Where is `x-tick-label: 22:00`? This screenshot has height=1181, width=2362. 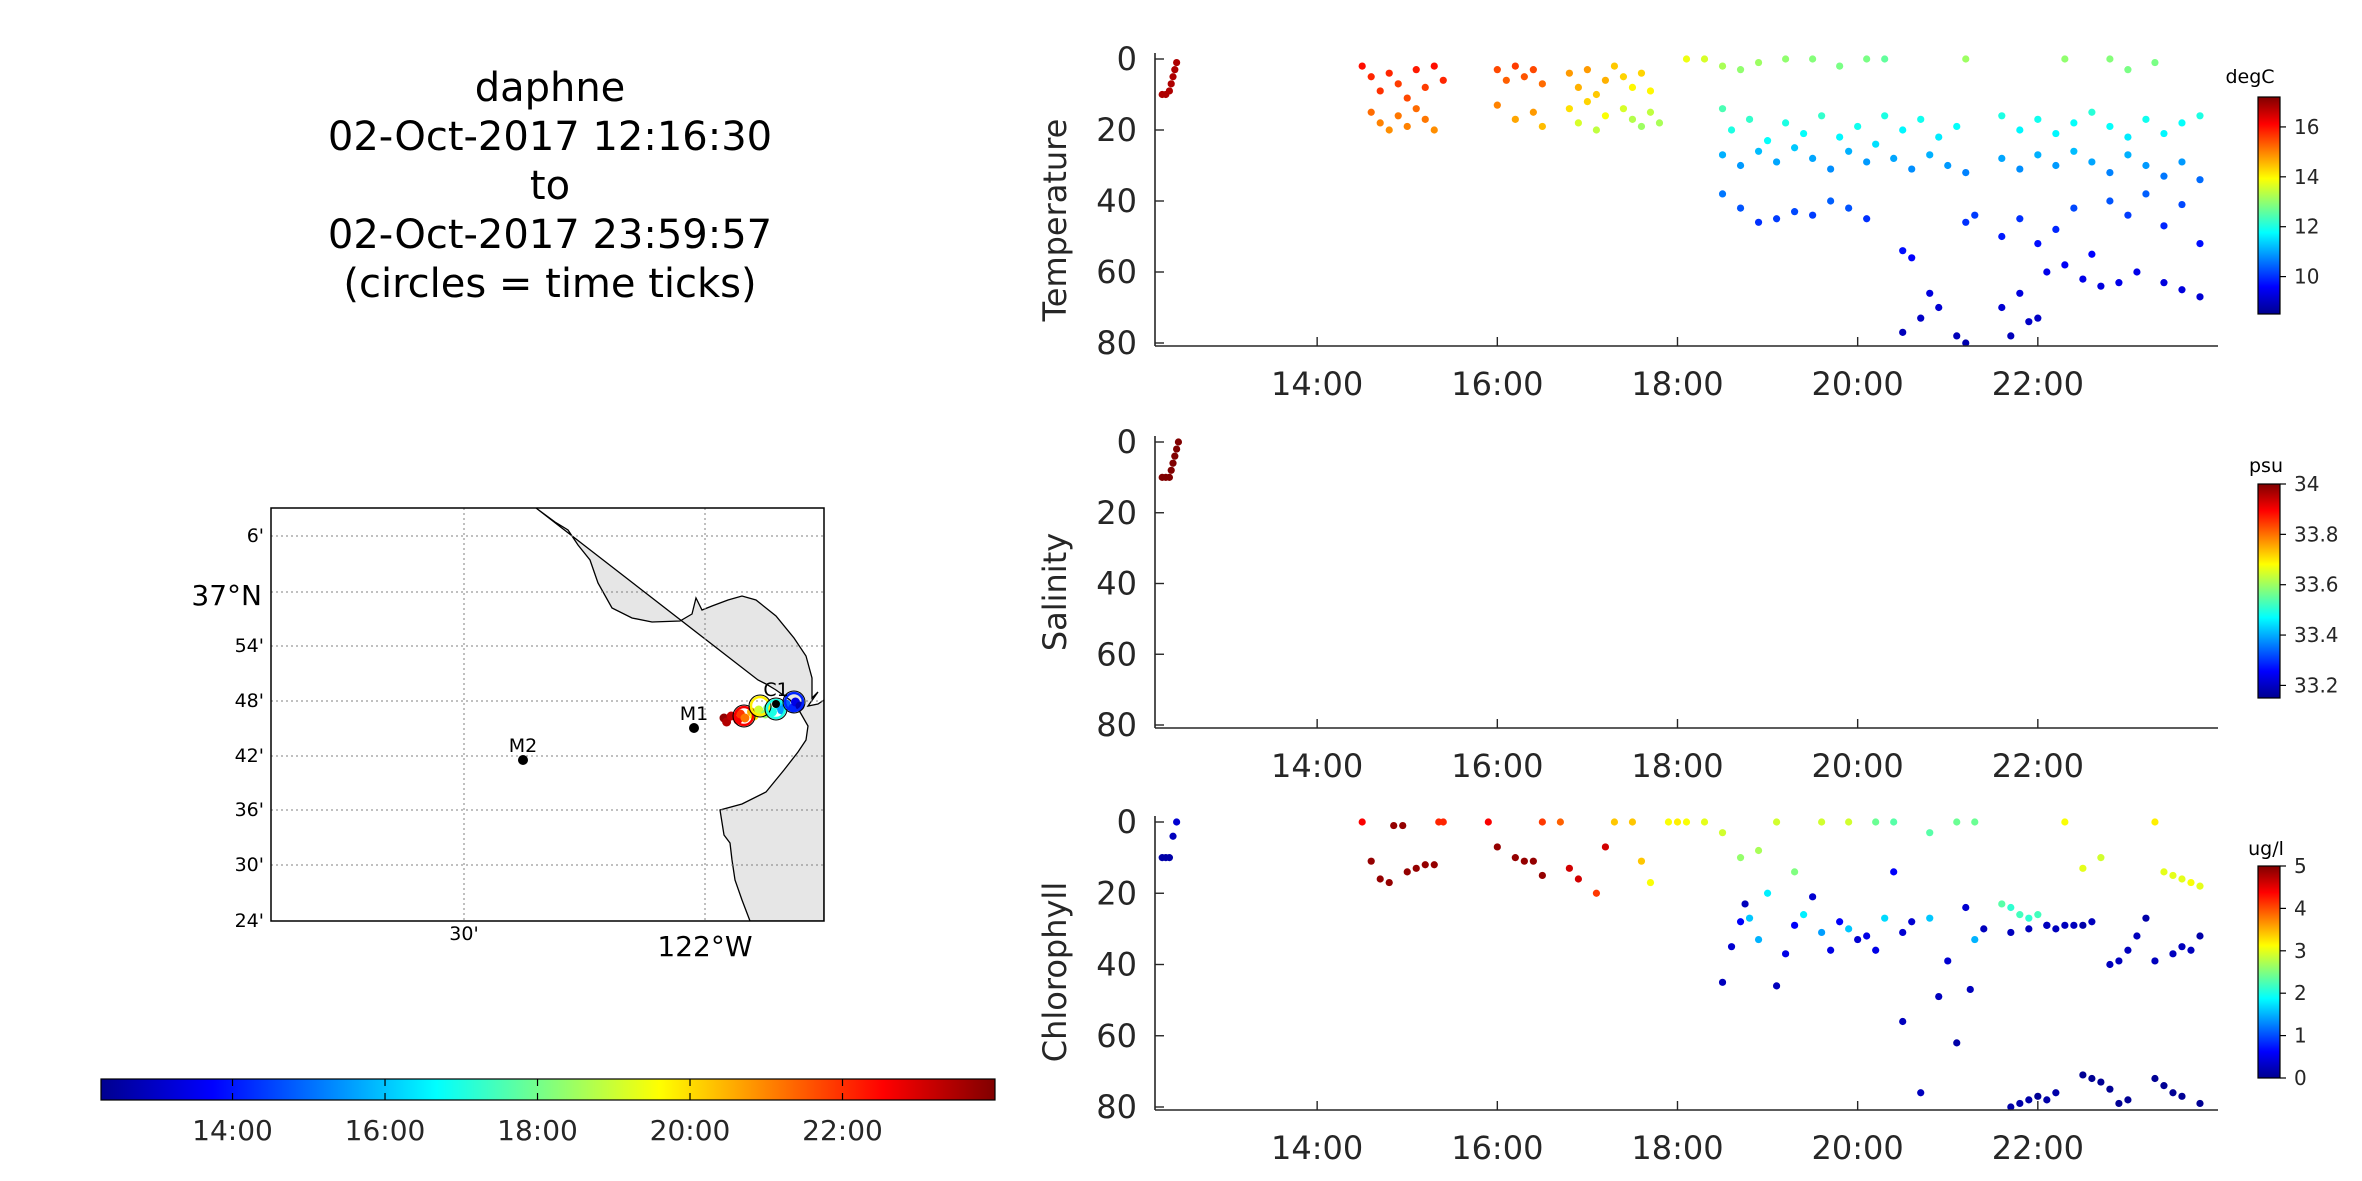 x-tick-label: 22:00 is located at coordinates (2038, 384).